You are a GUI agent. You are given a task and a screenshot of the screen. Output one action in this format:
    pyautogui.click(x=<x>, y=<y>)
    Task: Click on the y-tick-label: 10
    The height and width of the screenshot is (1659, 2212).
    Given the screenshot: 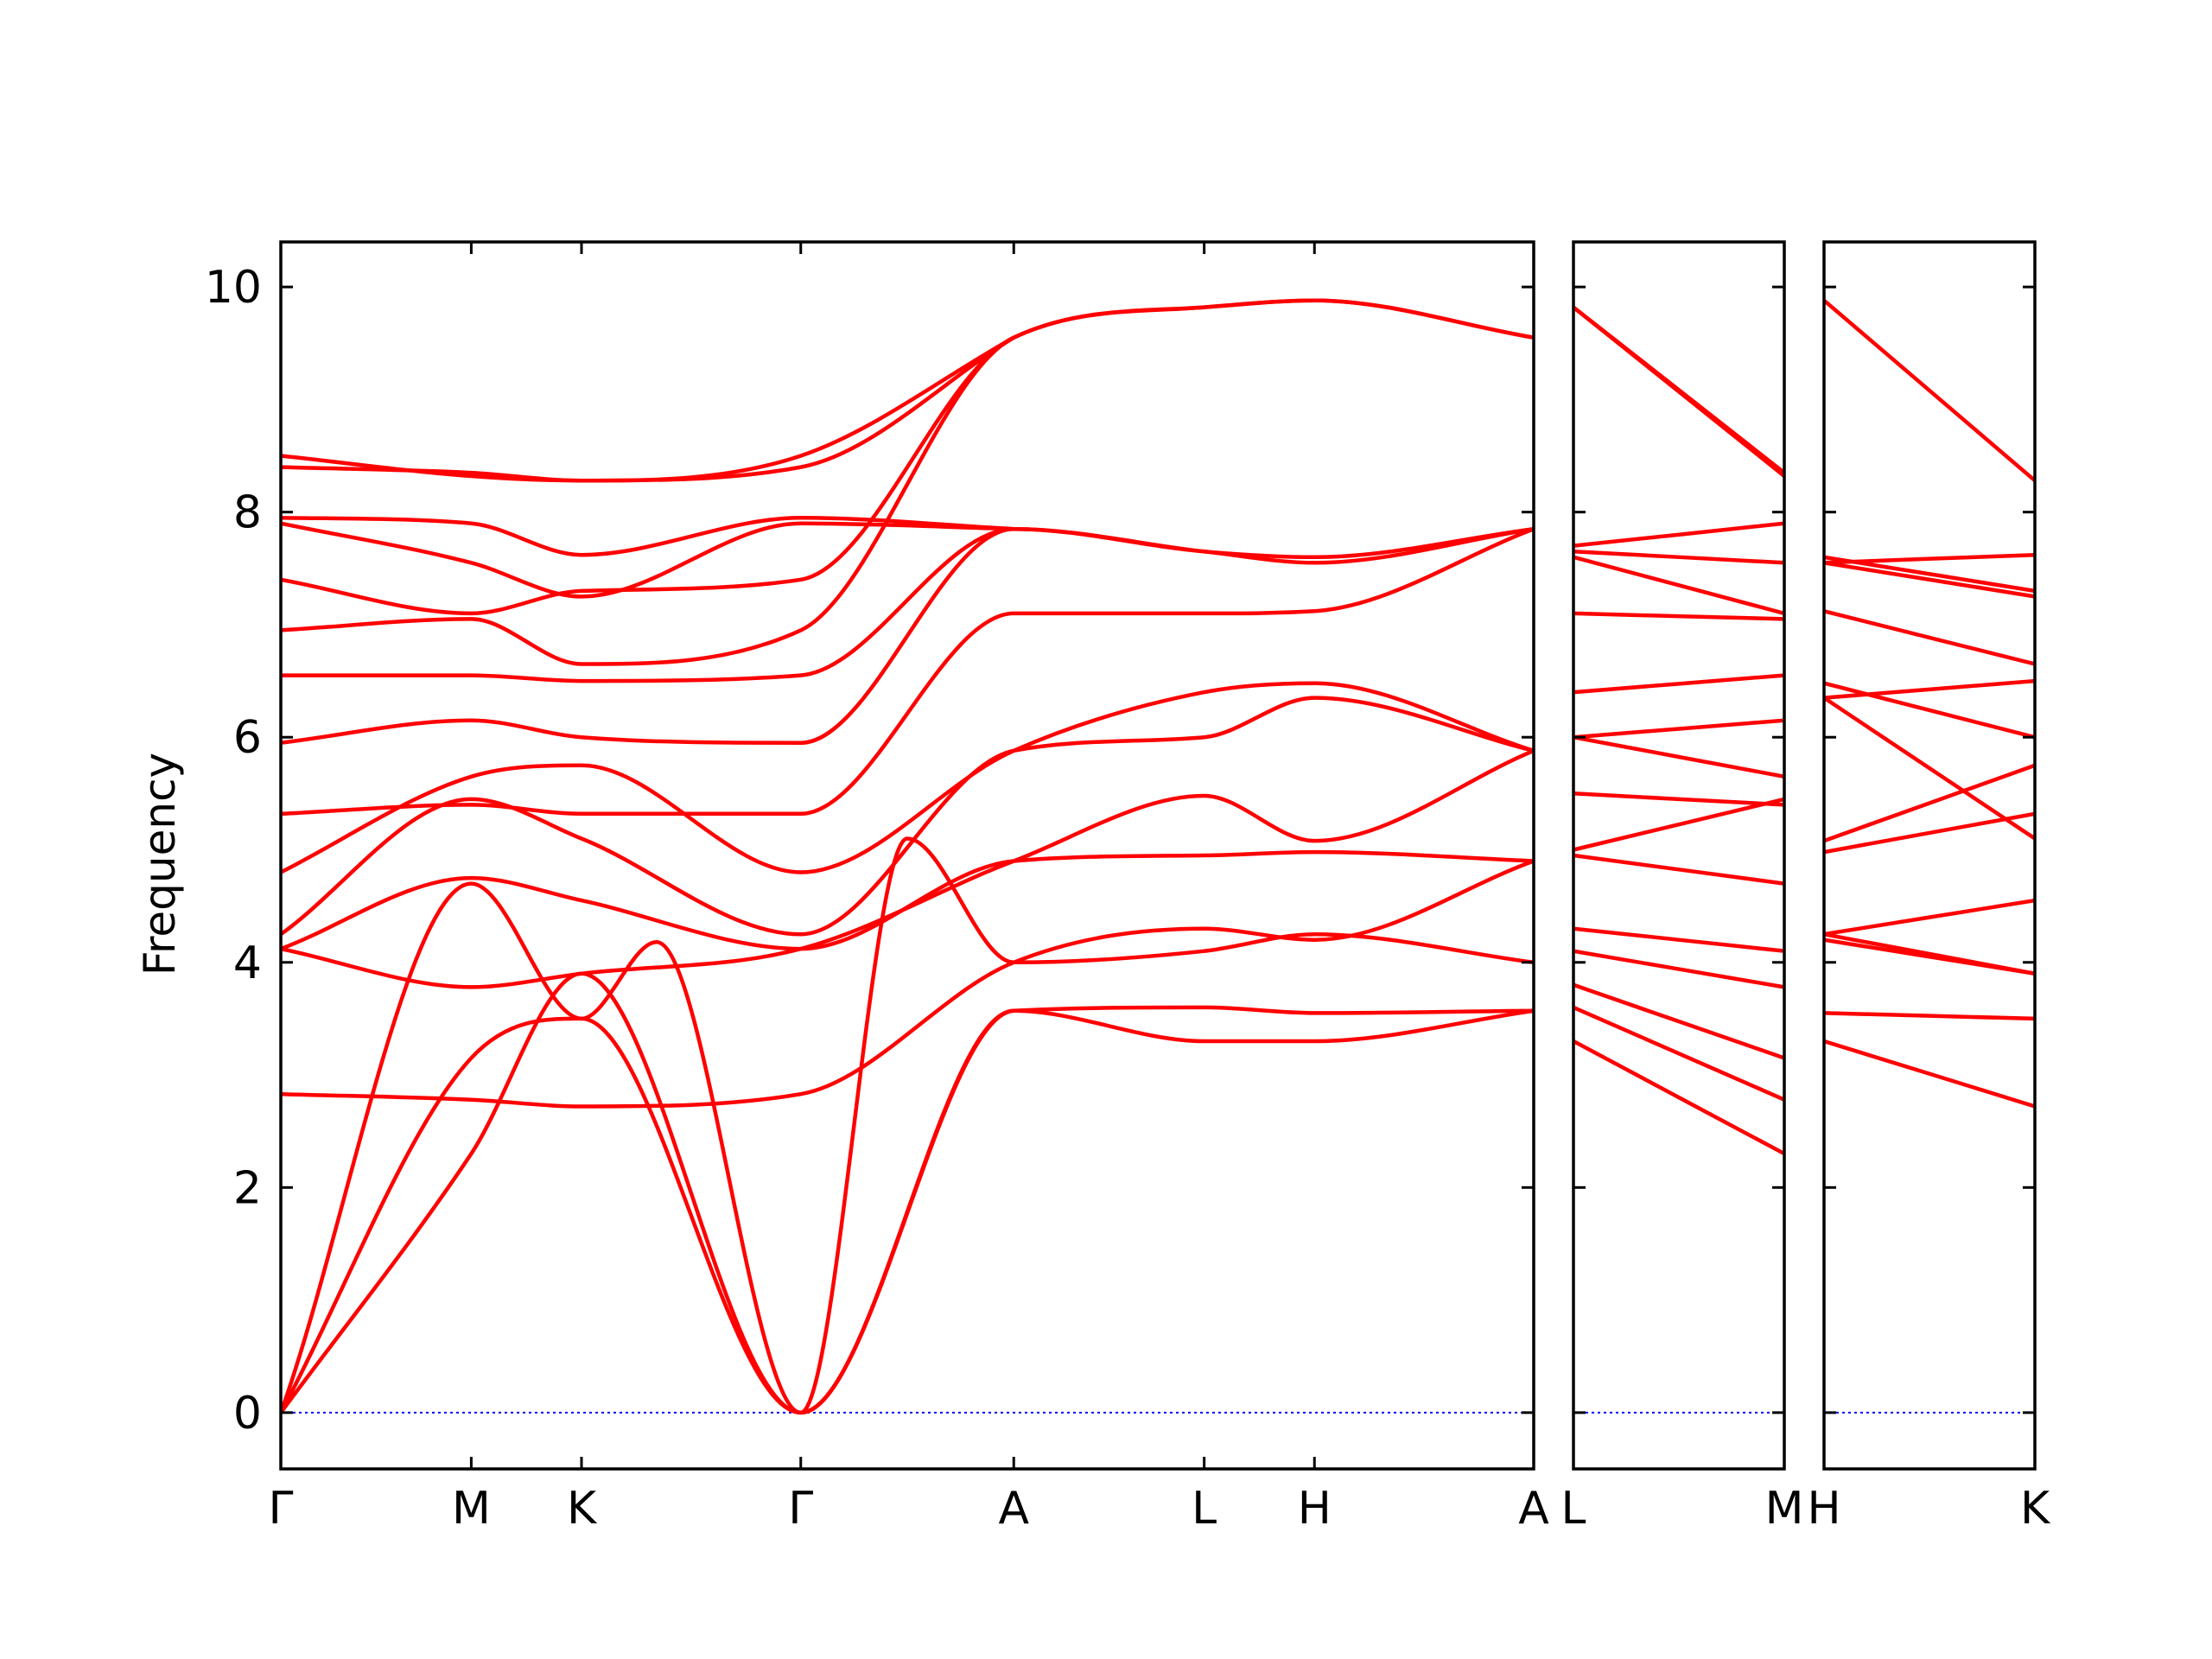 What is the action you would take?
    pyautogui.click(x=233, y=288)
    